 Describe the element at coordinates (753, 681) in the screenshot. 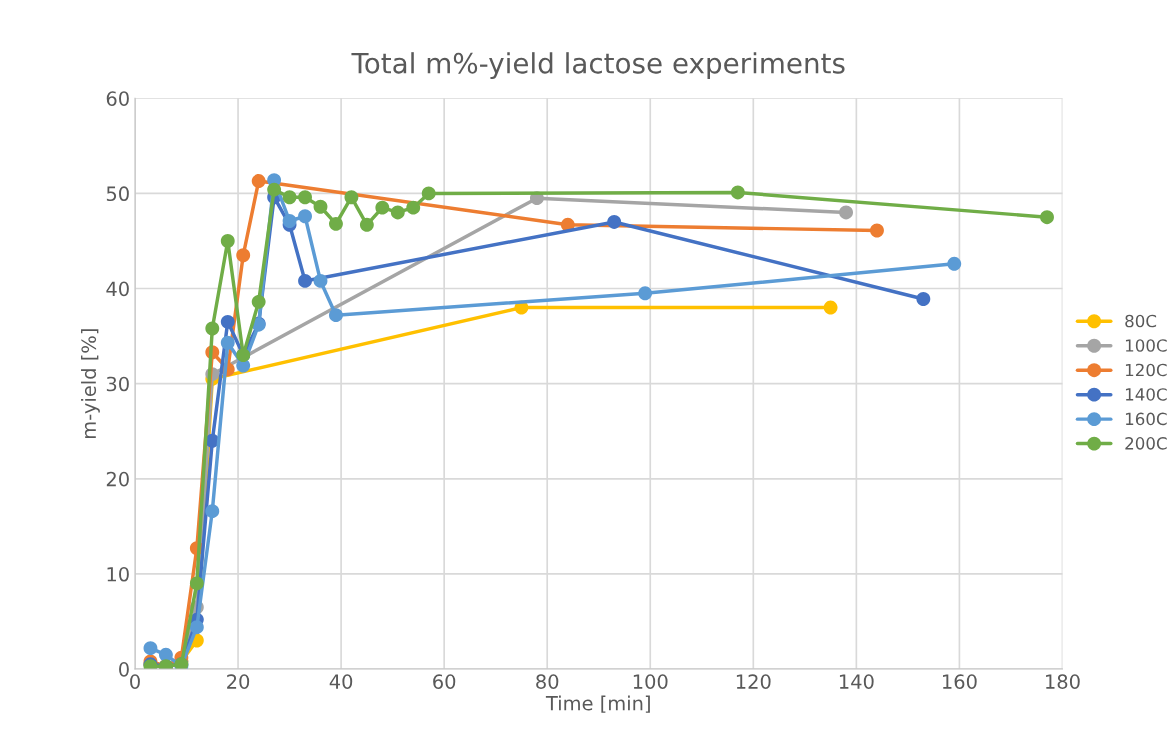

I see `x-tick-label: 120` at that location.